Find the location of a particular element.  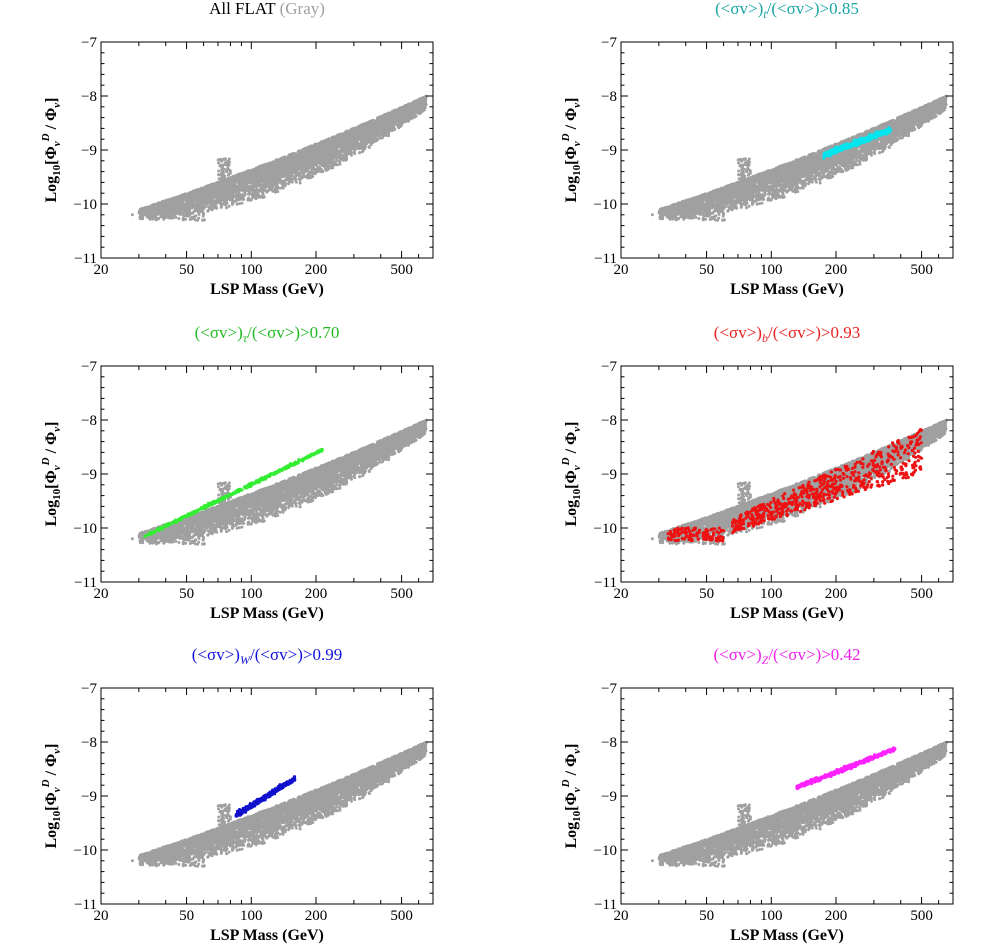

chart-title: All FLAT (Gray) is located at coordinates (267, 9).